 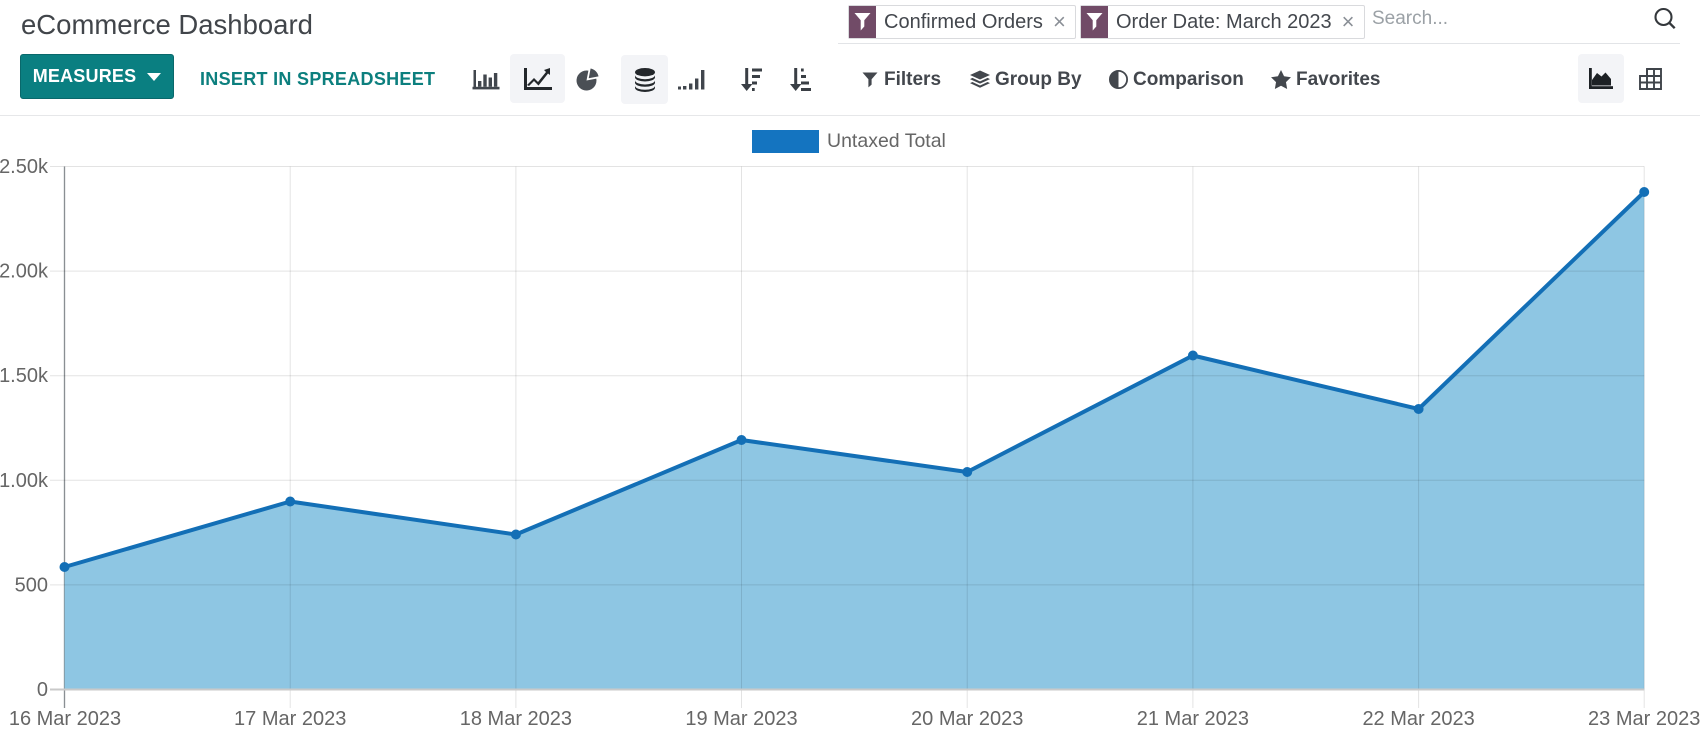 I want to click on svg-text: 21 Mar 2023, so click(x=1193, y=719).